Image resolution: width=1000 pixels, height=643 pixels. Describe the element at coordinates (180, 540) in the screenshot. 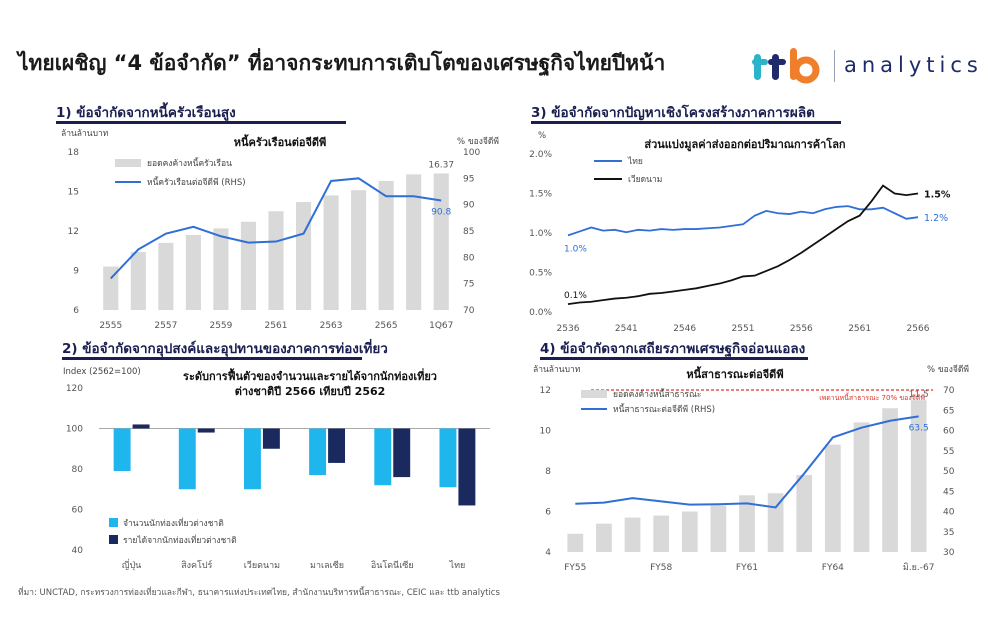

I see `legend-label: รายได้จากนักท่องเที่ยวต่างชาติ` at that location.